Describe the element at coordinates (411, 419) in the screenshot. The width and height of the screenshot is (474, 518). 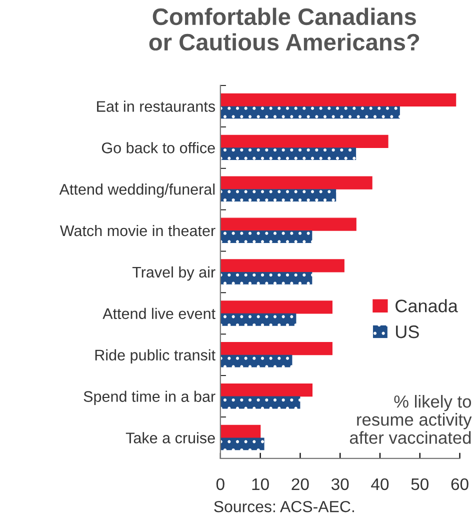
I see `annotation: % likely to resume activity after vaccinated` at that location.